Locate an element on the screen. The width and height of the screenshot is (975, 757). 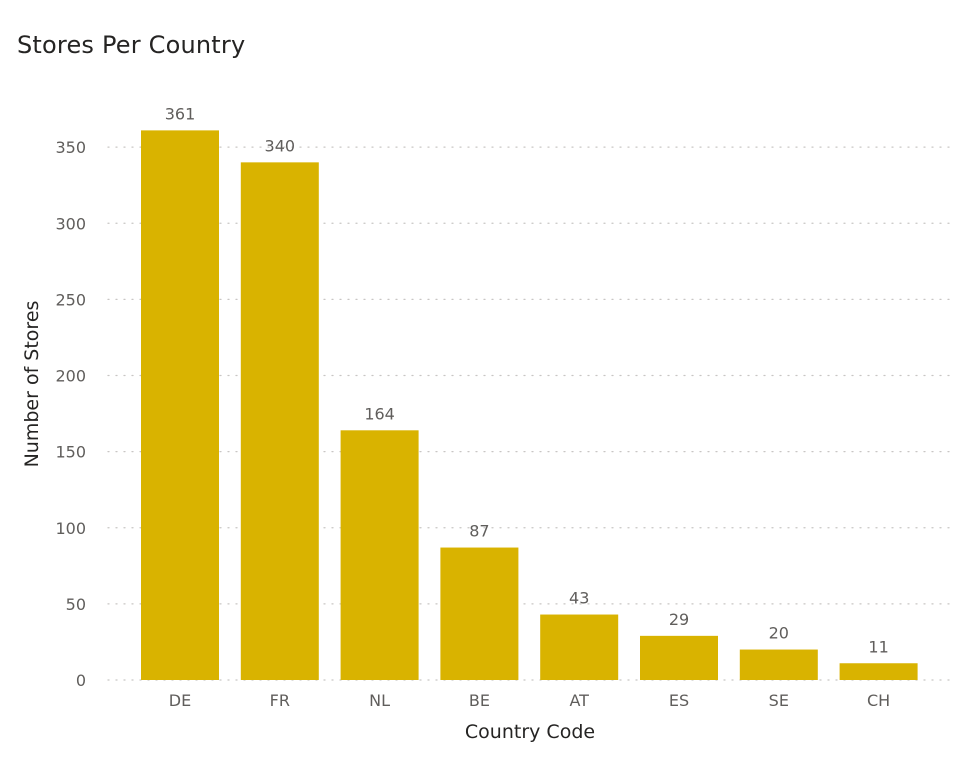
y-tick-label: 100 is located at coordinates (70, 528).